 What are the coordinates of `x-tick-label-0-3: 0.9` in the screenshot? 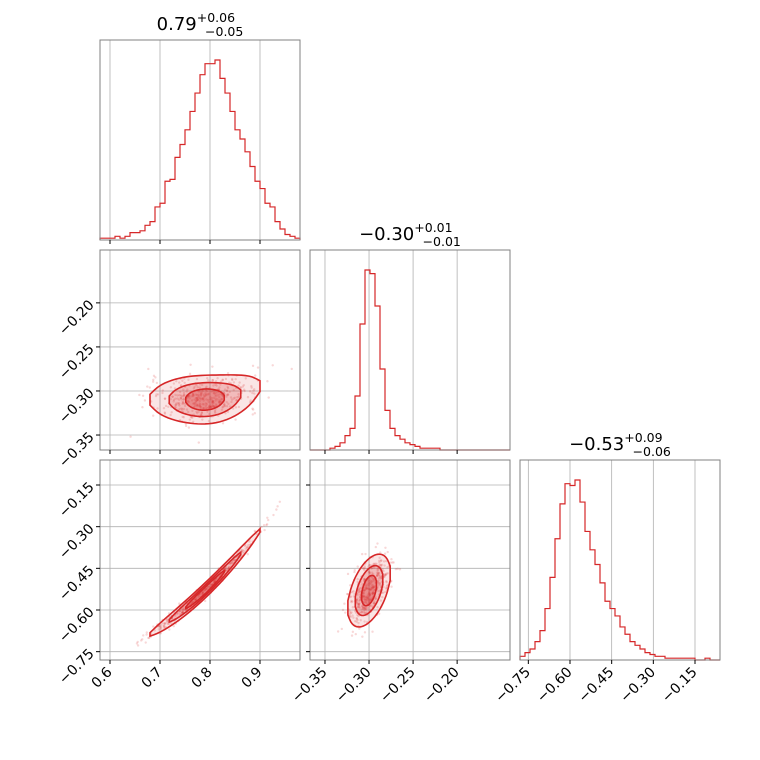 It's located at (252, 677).